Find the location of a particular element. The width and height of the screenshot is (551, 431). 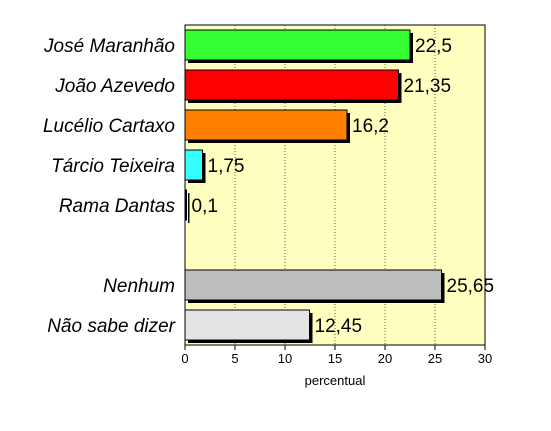

x-tick-label: 5 is located at coordinates (234, 358).